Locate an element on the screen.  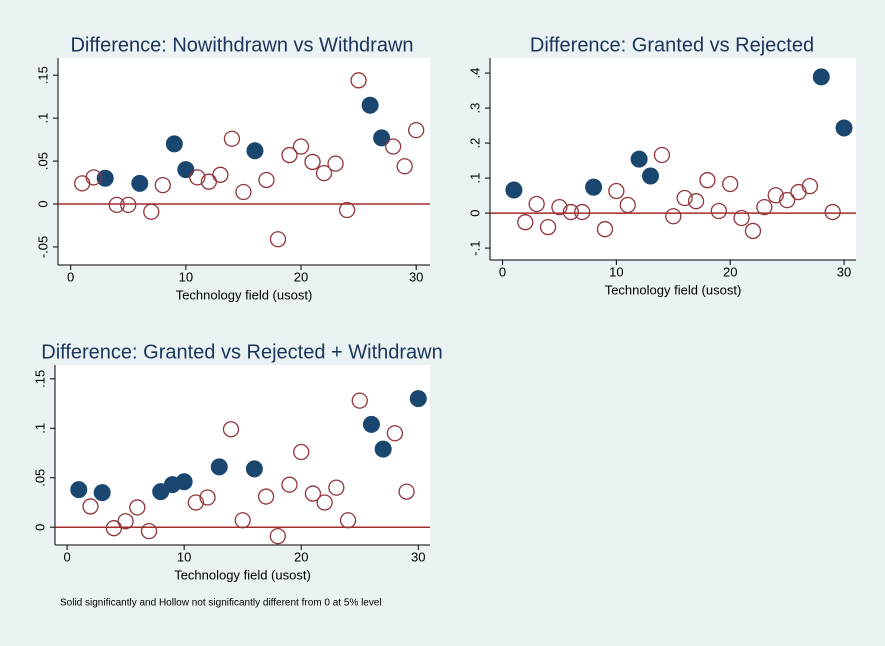
y-tick-label: .4 is located at coordinates (474, 73).